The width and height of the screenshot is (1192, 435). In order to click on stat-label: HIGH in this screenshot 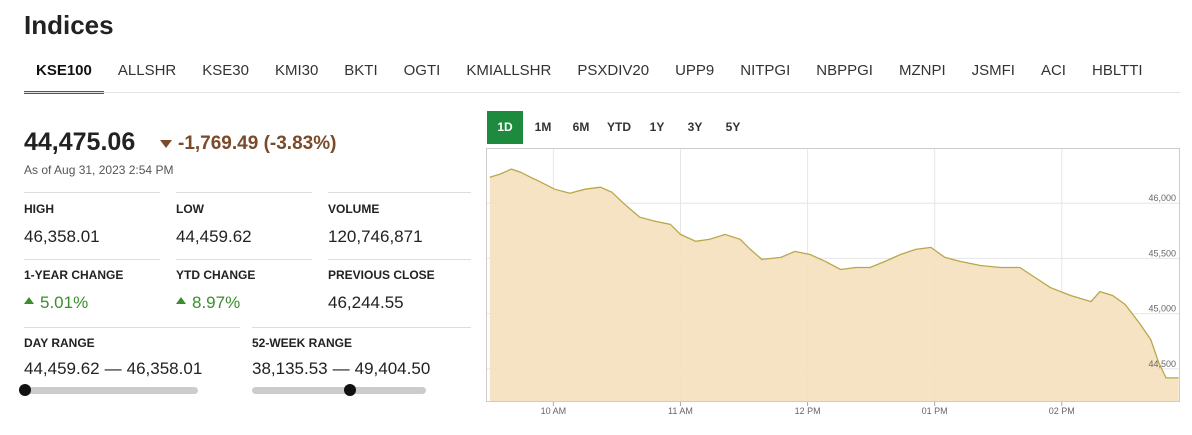, I will do `click(39, 209)`.